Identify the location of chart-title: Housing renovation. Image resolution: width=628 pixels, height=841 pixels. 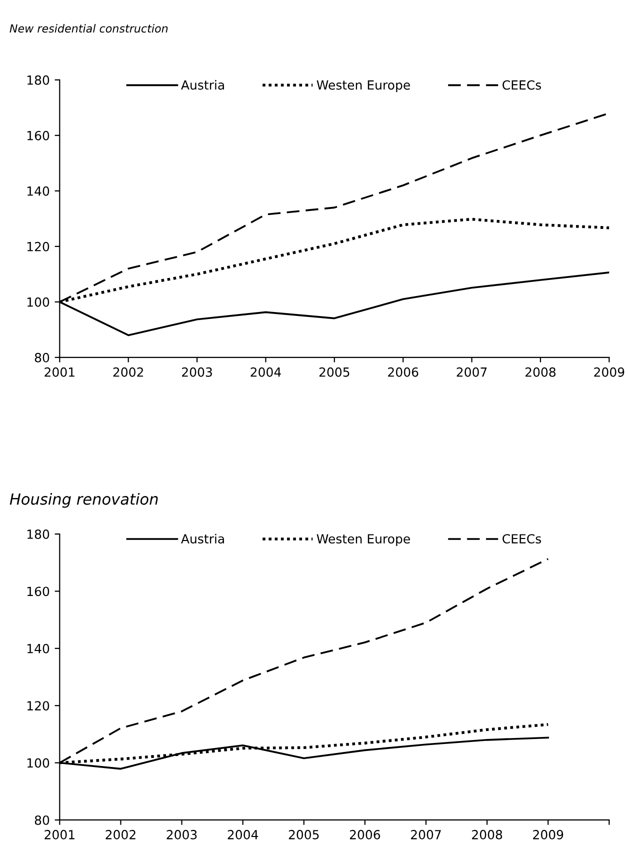
(84, 500).